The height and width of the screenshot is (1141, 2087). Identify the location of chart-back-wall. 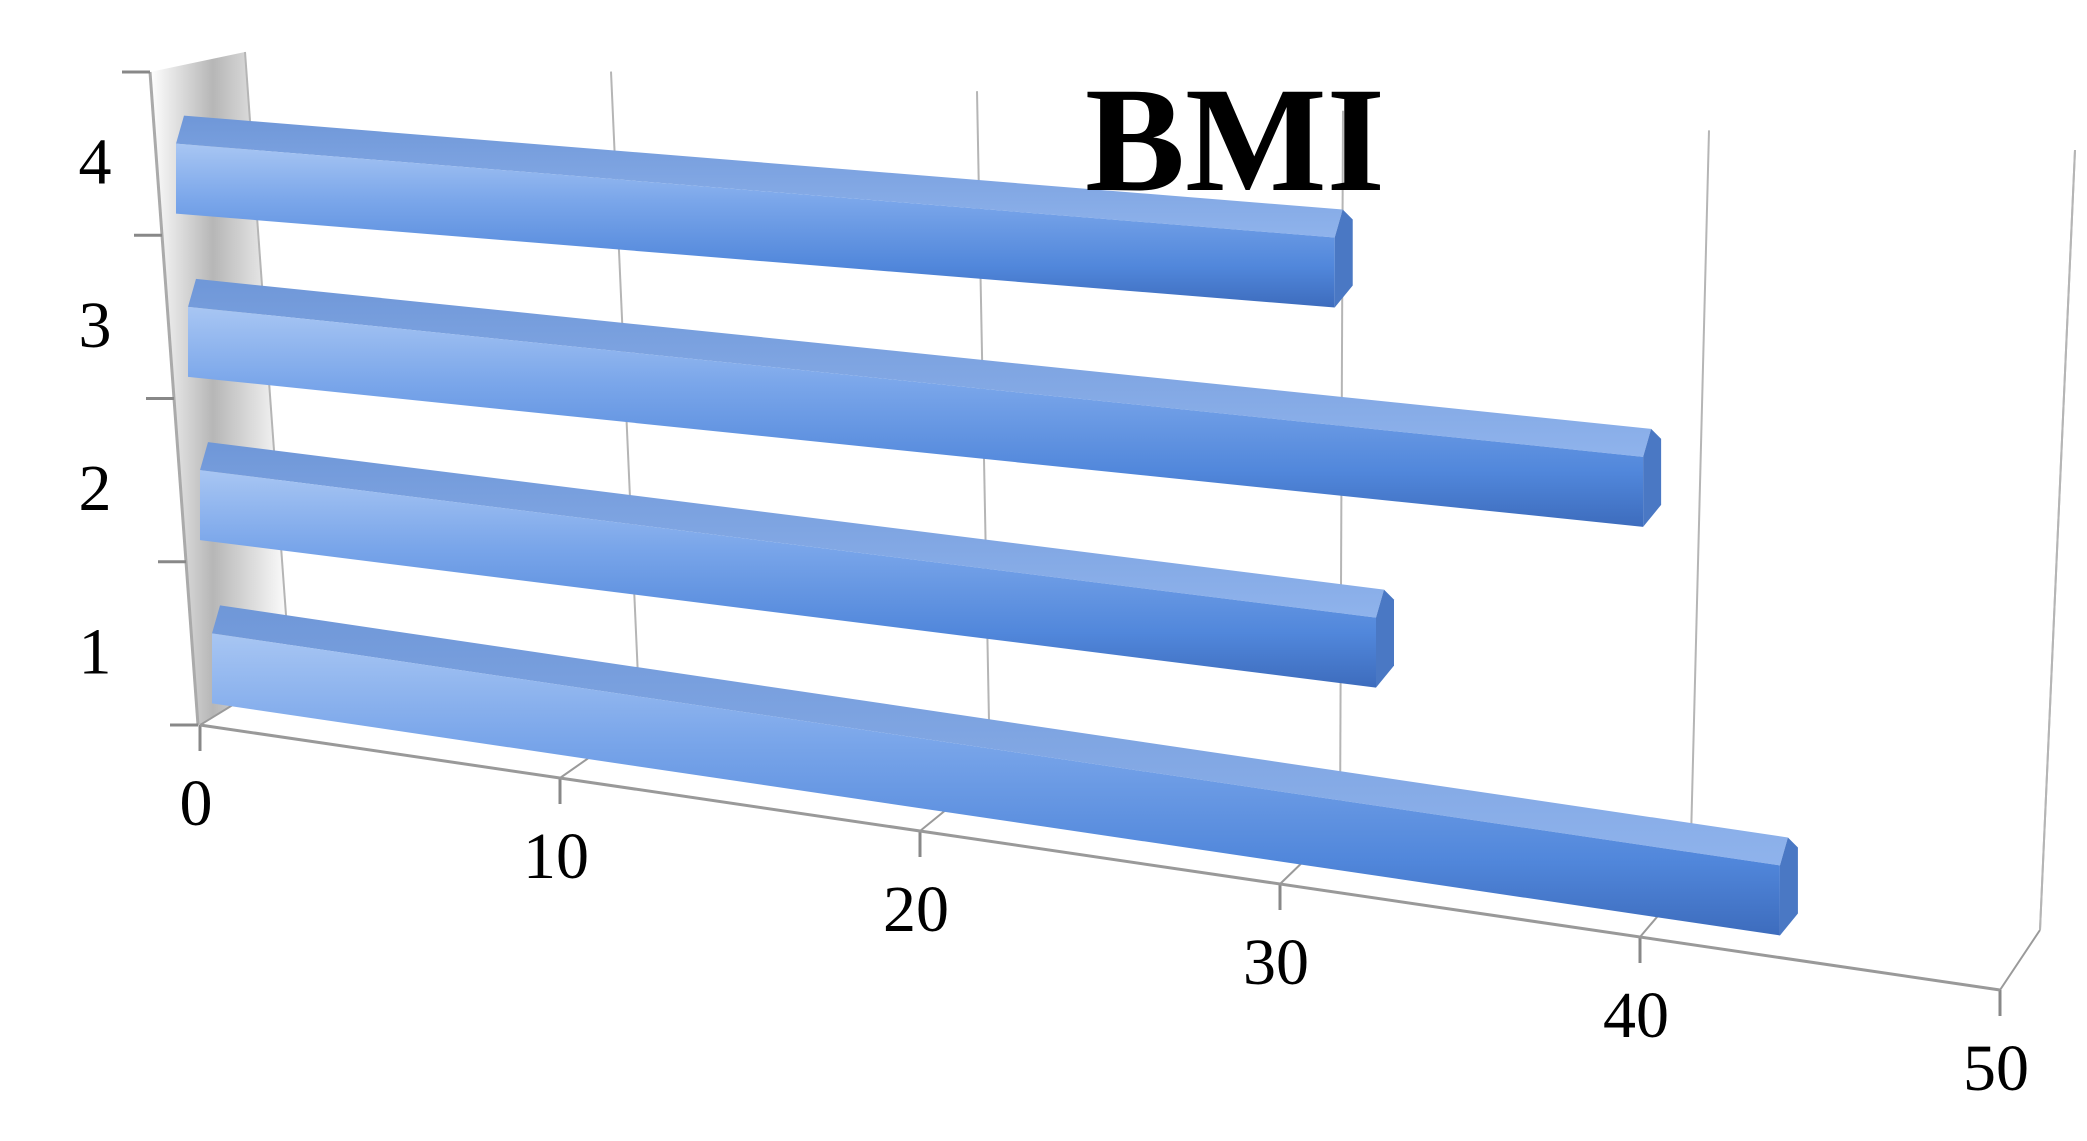
(220, 388).